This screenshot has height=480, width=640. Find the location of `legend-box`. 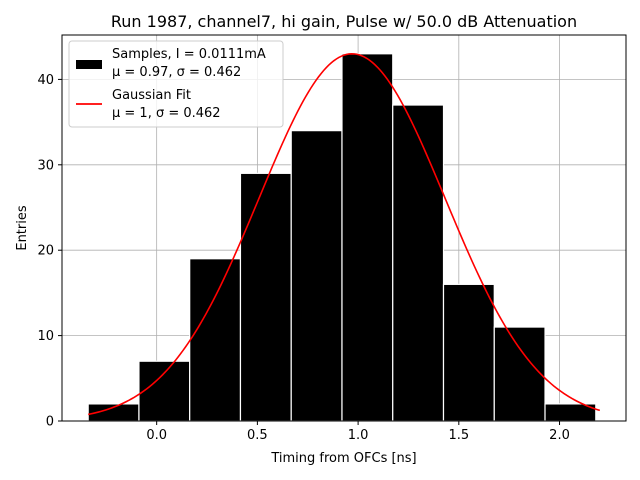

legend-box is located at coordinates (176, 84).